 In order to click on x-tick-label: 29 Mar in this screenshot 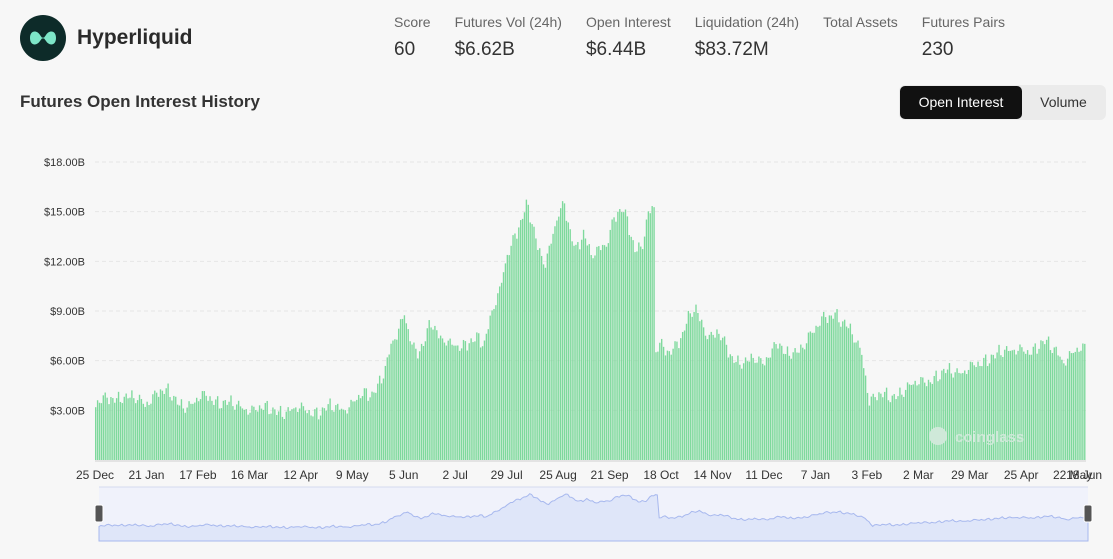, I will do `click(969, 475)`.